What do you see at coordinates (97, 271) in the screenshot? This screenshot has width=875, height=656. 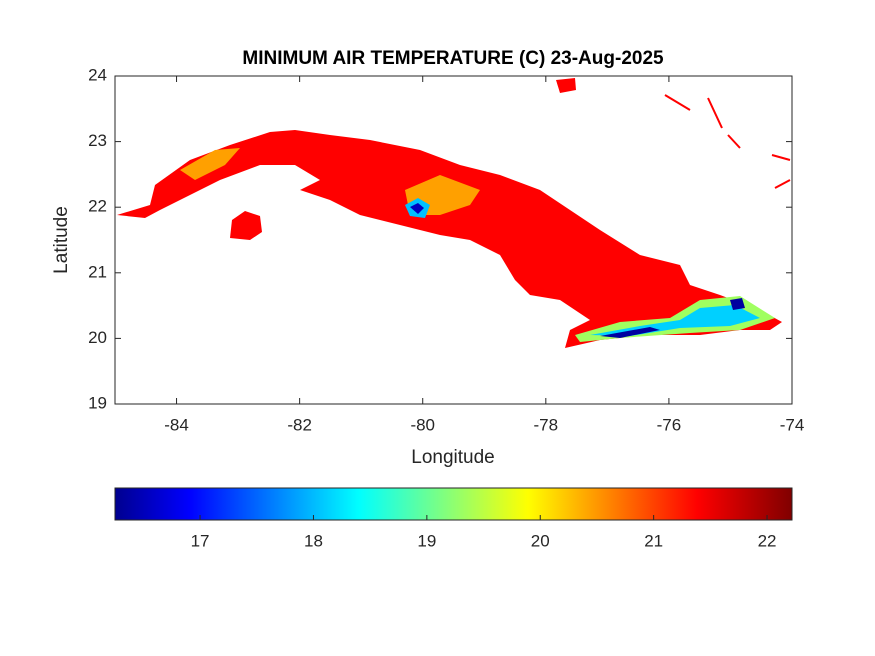 I see `y-tick-label: 21` at bounding box center [97, 271].